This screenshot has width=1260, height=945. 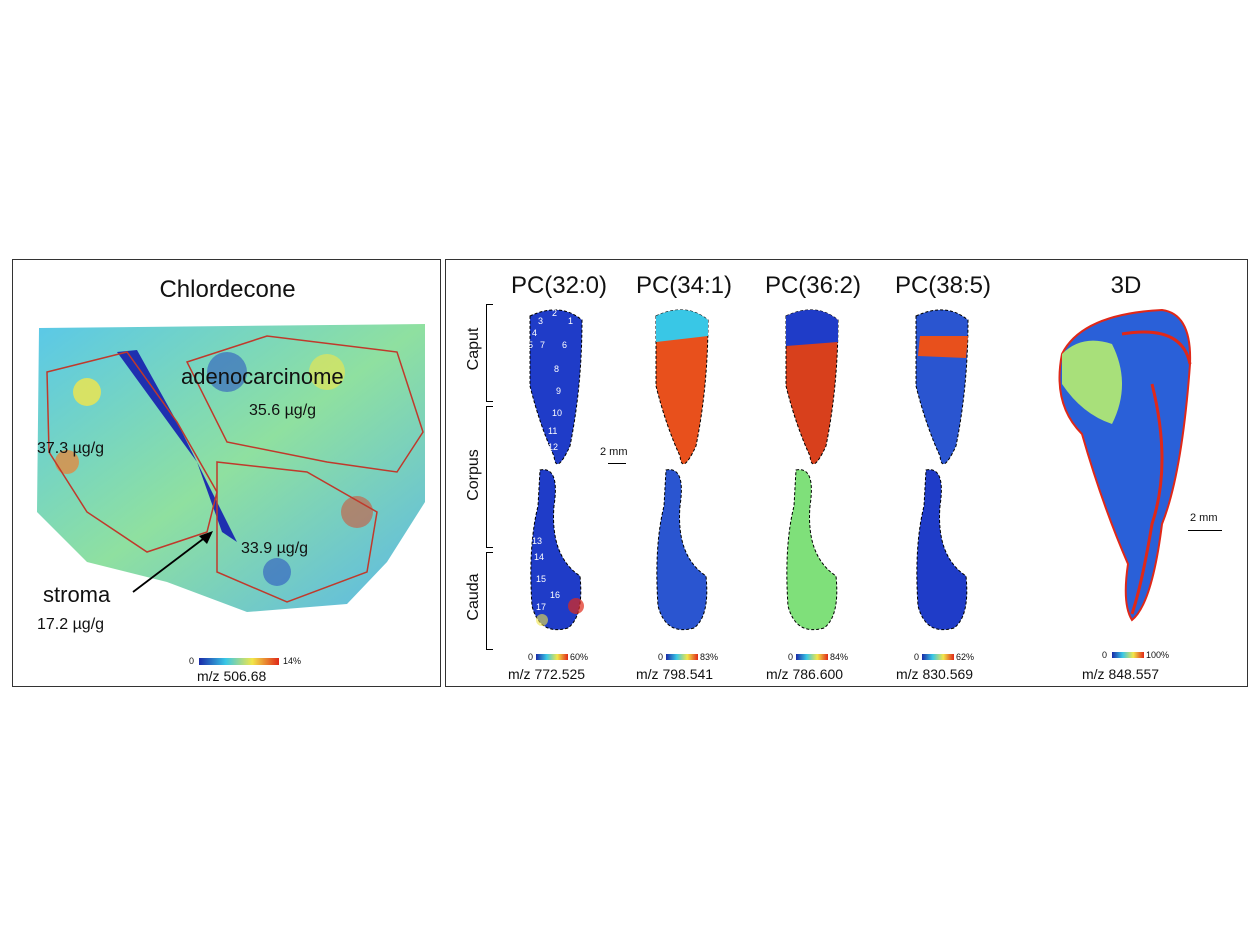 I want to click on seg-17: 17, so click(x=541, y=607).